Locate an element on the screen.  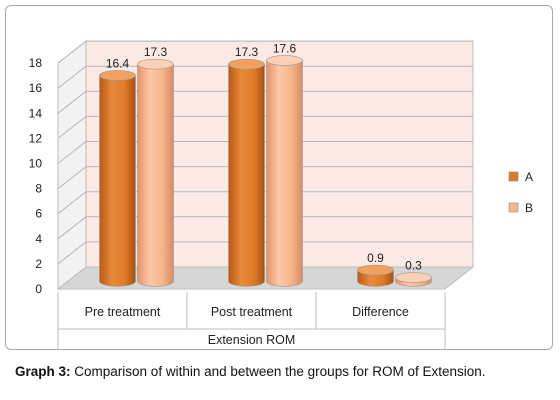
x-tick-label: Pre treatment is located at coordinates (123, 312).